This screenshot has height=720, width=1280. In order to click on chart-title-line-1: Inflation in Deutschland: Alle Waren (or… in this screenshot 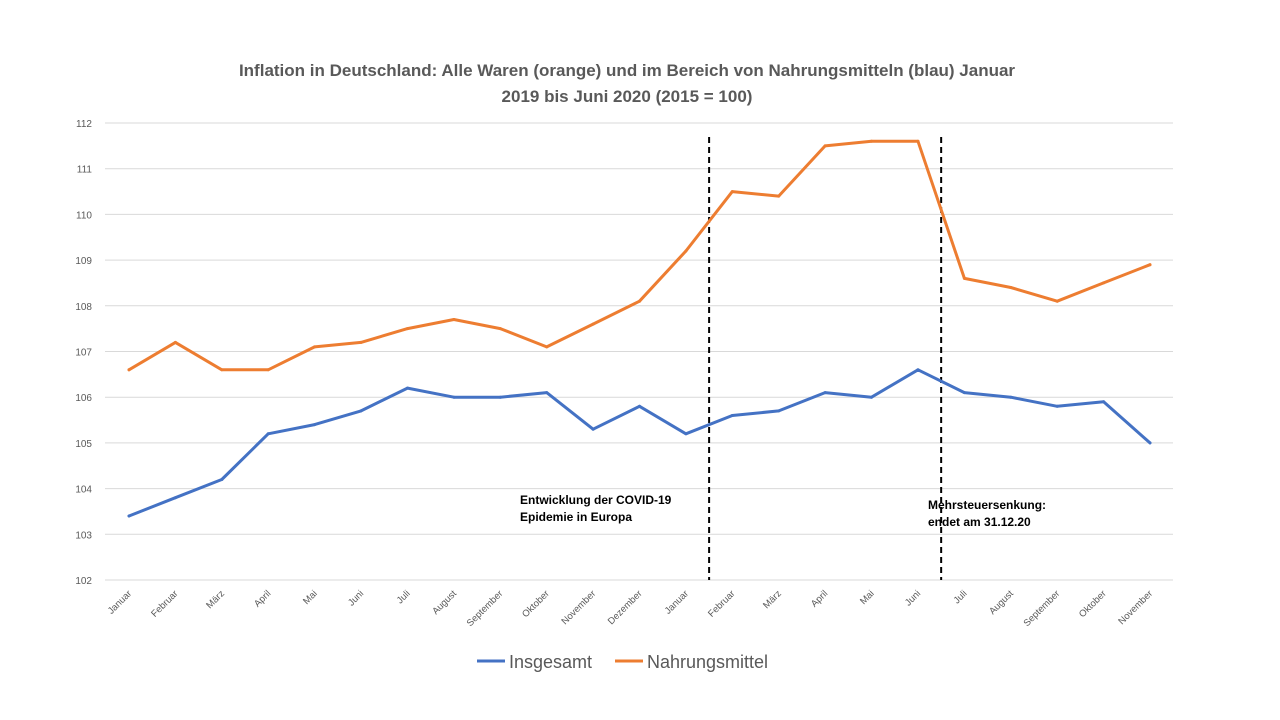, I will do `click(627, 70)`.